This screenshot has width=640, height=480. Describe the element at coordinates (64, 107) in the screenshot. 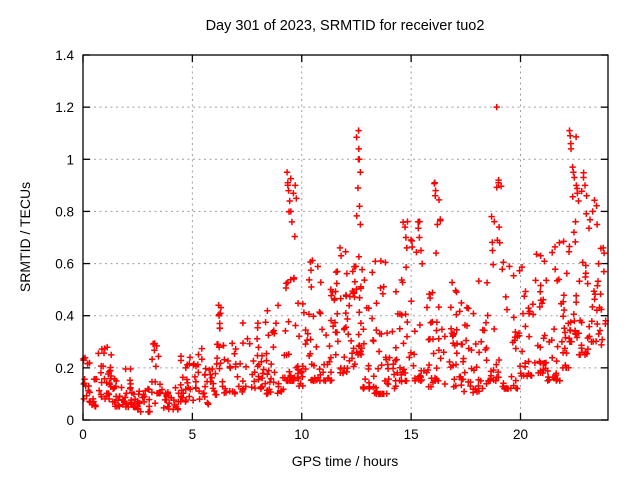

I see `y-tick-label: 1.2` at that location.